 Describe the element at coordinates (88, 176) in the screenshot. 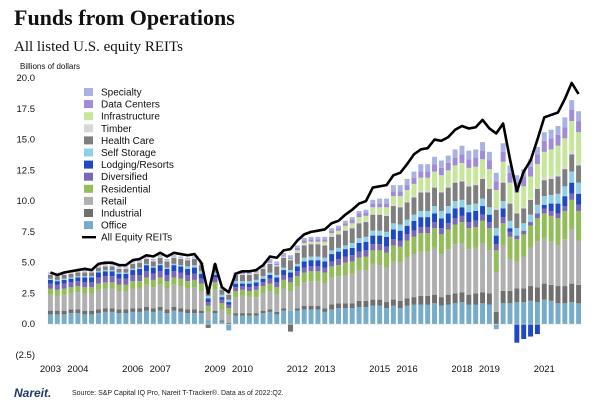

I see `legend-swatch` at that location.